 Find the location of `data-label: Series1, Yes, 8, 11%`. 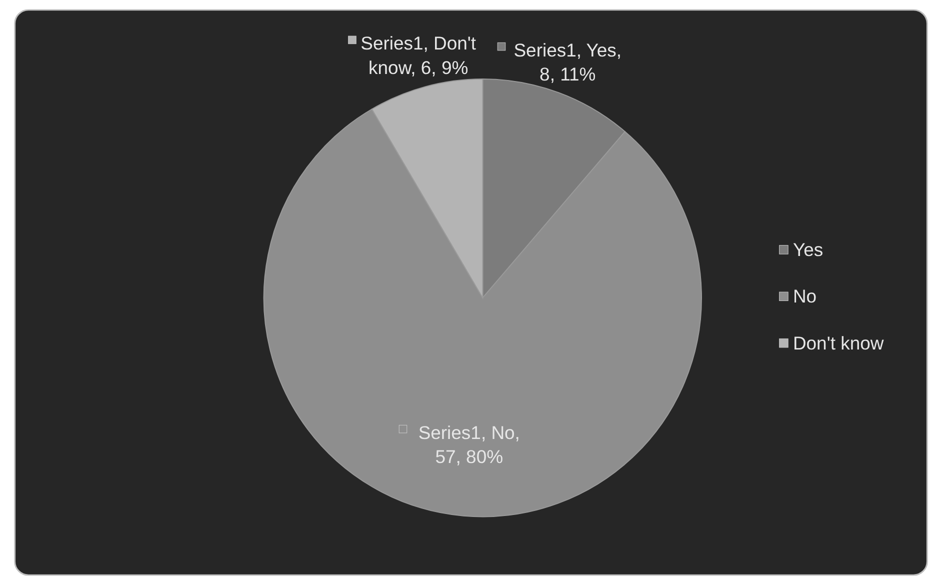

data-label: Series1, Yes, 8, 11% is located at coordinates (568, 62).